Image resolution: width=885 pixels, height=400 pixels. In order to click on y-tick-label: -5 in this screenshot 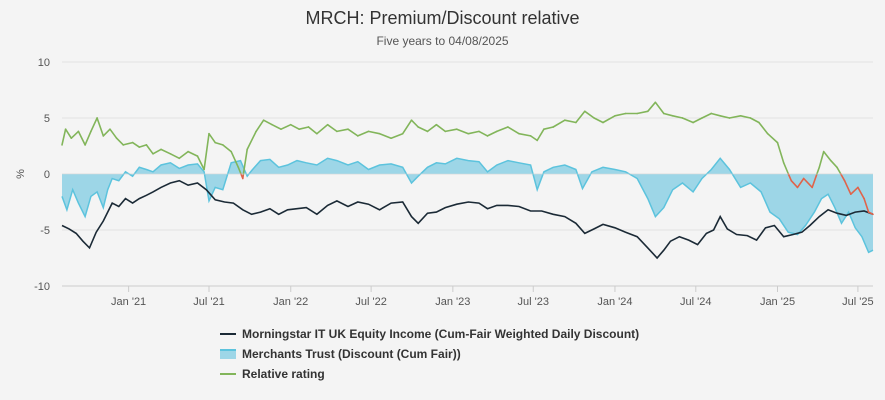, I will do `click(45, 231)`.